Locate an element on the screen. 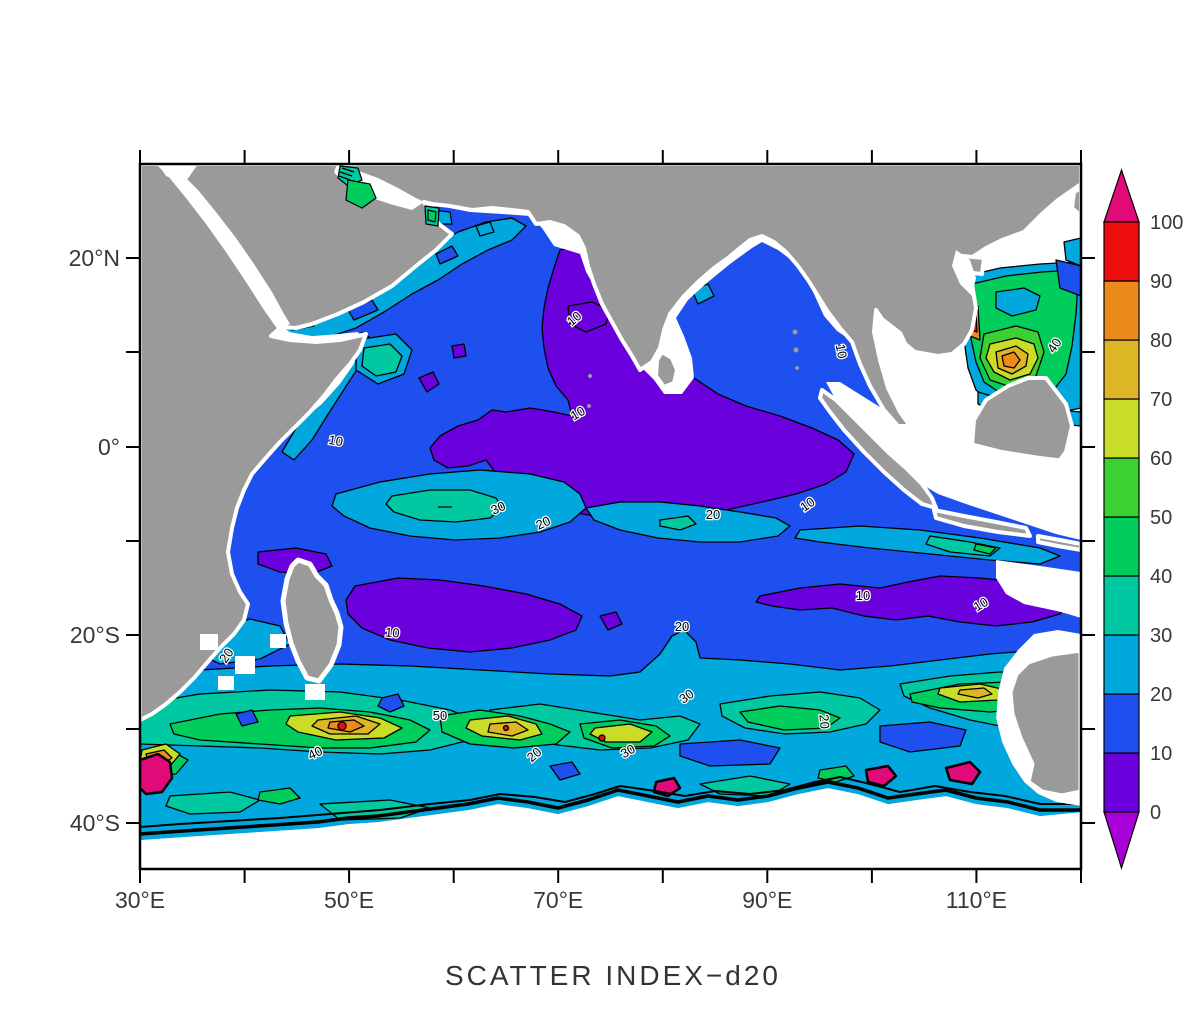  cyan-cell is located at coordinates (485, 229).